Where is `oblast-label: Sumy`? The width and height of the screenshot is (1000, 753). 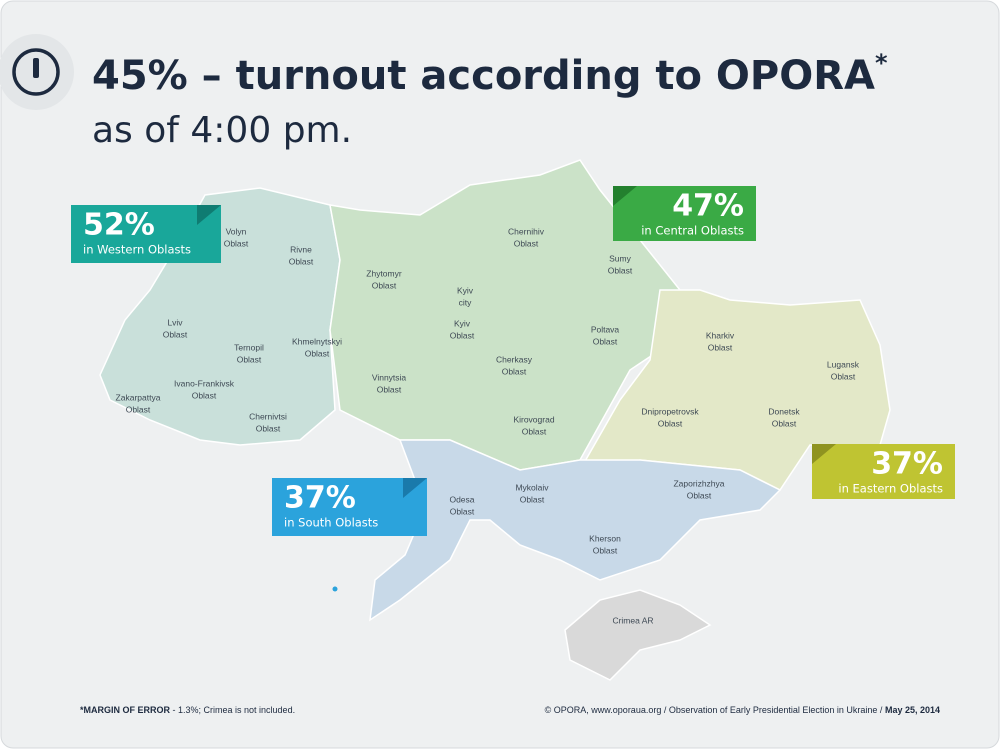
oblast-label: Sumy is located at coordinates (620, 258).